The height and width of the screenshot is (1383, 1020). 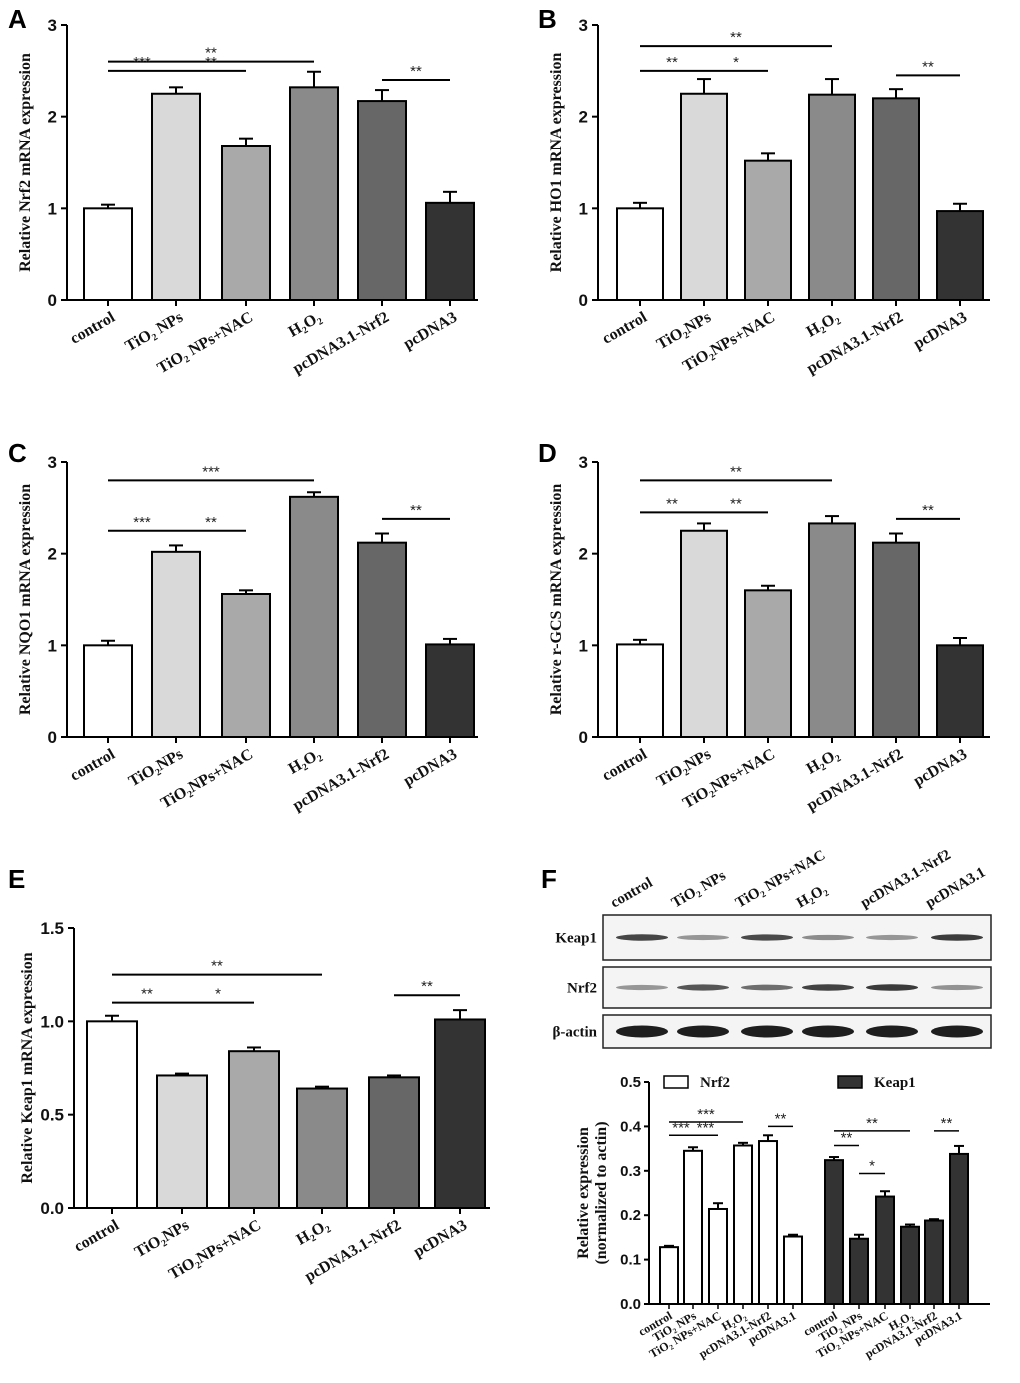 I want to click on blot-row-label: β-actin, so click(x=574, y=1033).